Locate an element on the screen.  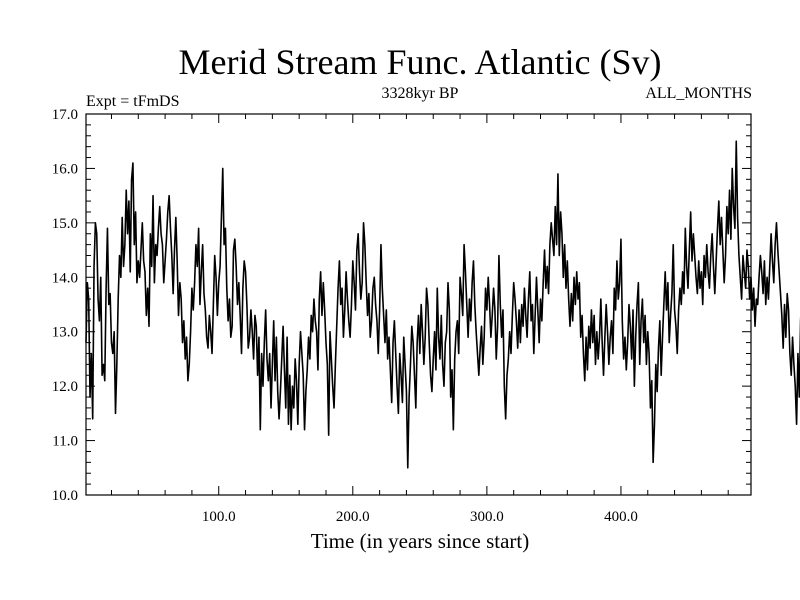
x-tick-label: 100.0 is located at coordinates (219, 517).